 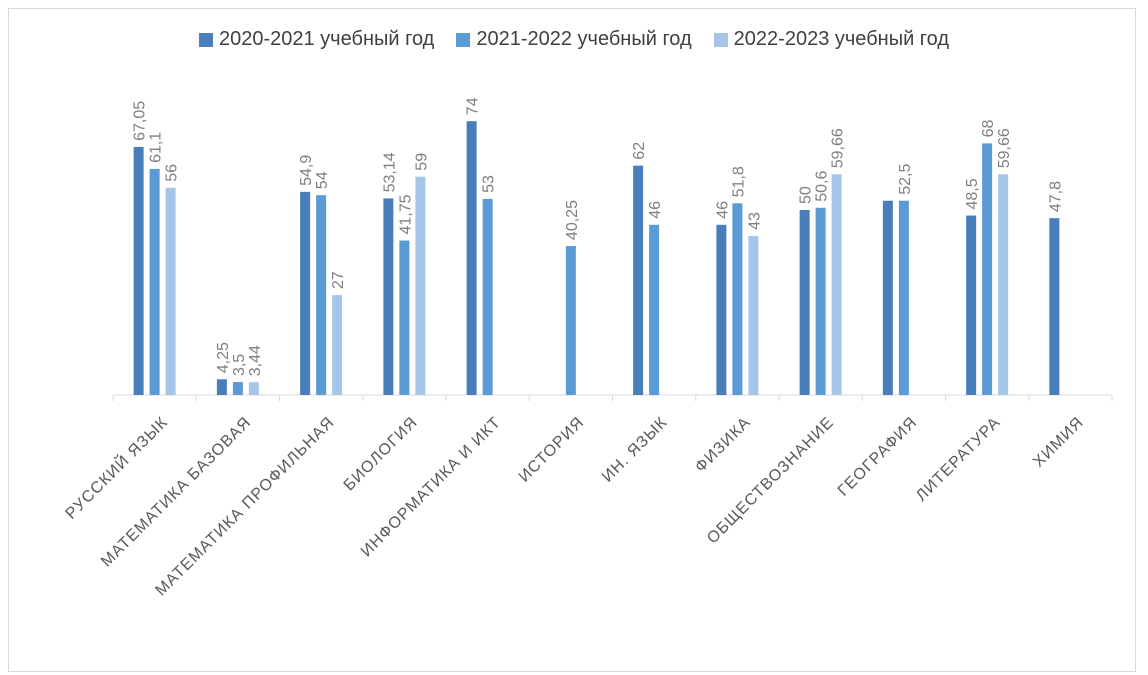 What do you see at coordinates (322, 180) in the screenshot?
I see `data-label: 54` at bounding box center [322, 180].